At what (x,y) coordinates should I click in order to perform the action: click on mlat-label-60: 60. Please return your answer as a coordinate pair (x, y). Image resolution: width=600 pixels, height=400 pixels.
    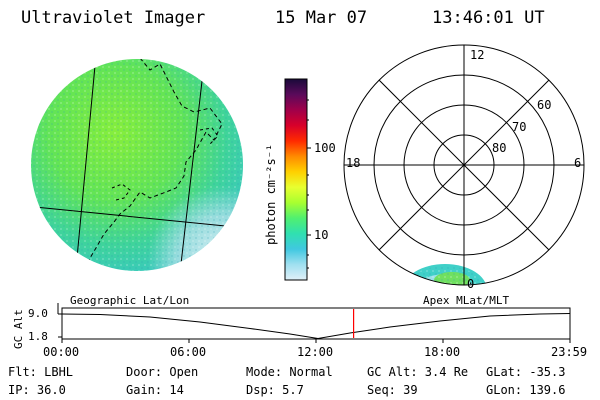
    Looking at the image, I should click on (544, 105).